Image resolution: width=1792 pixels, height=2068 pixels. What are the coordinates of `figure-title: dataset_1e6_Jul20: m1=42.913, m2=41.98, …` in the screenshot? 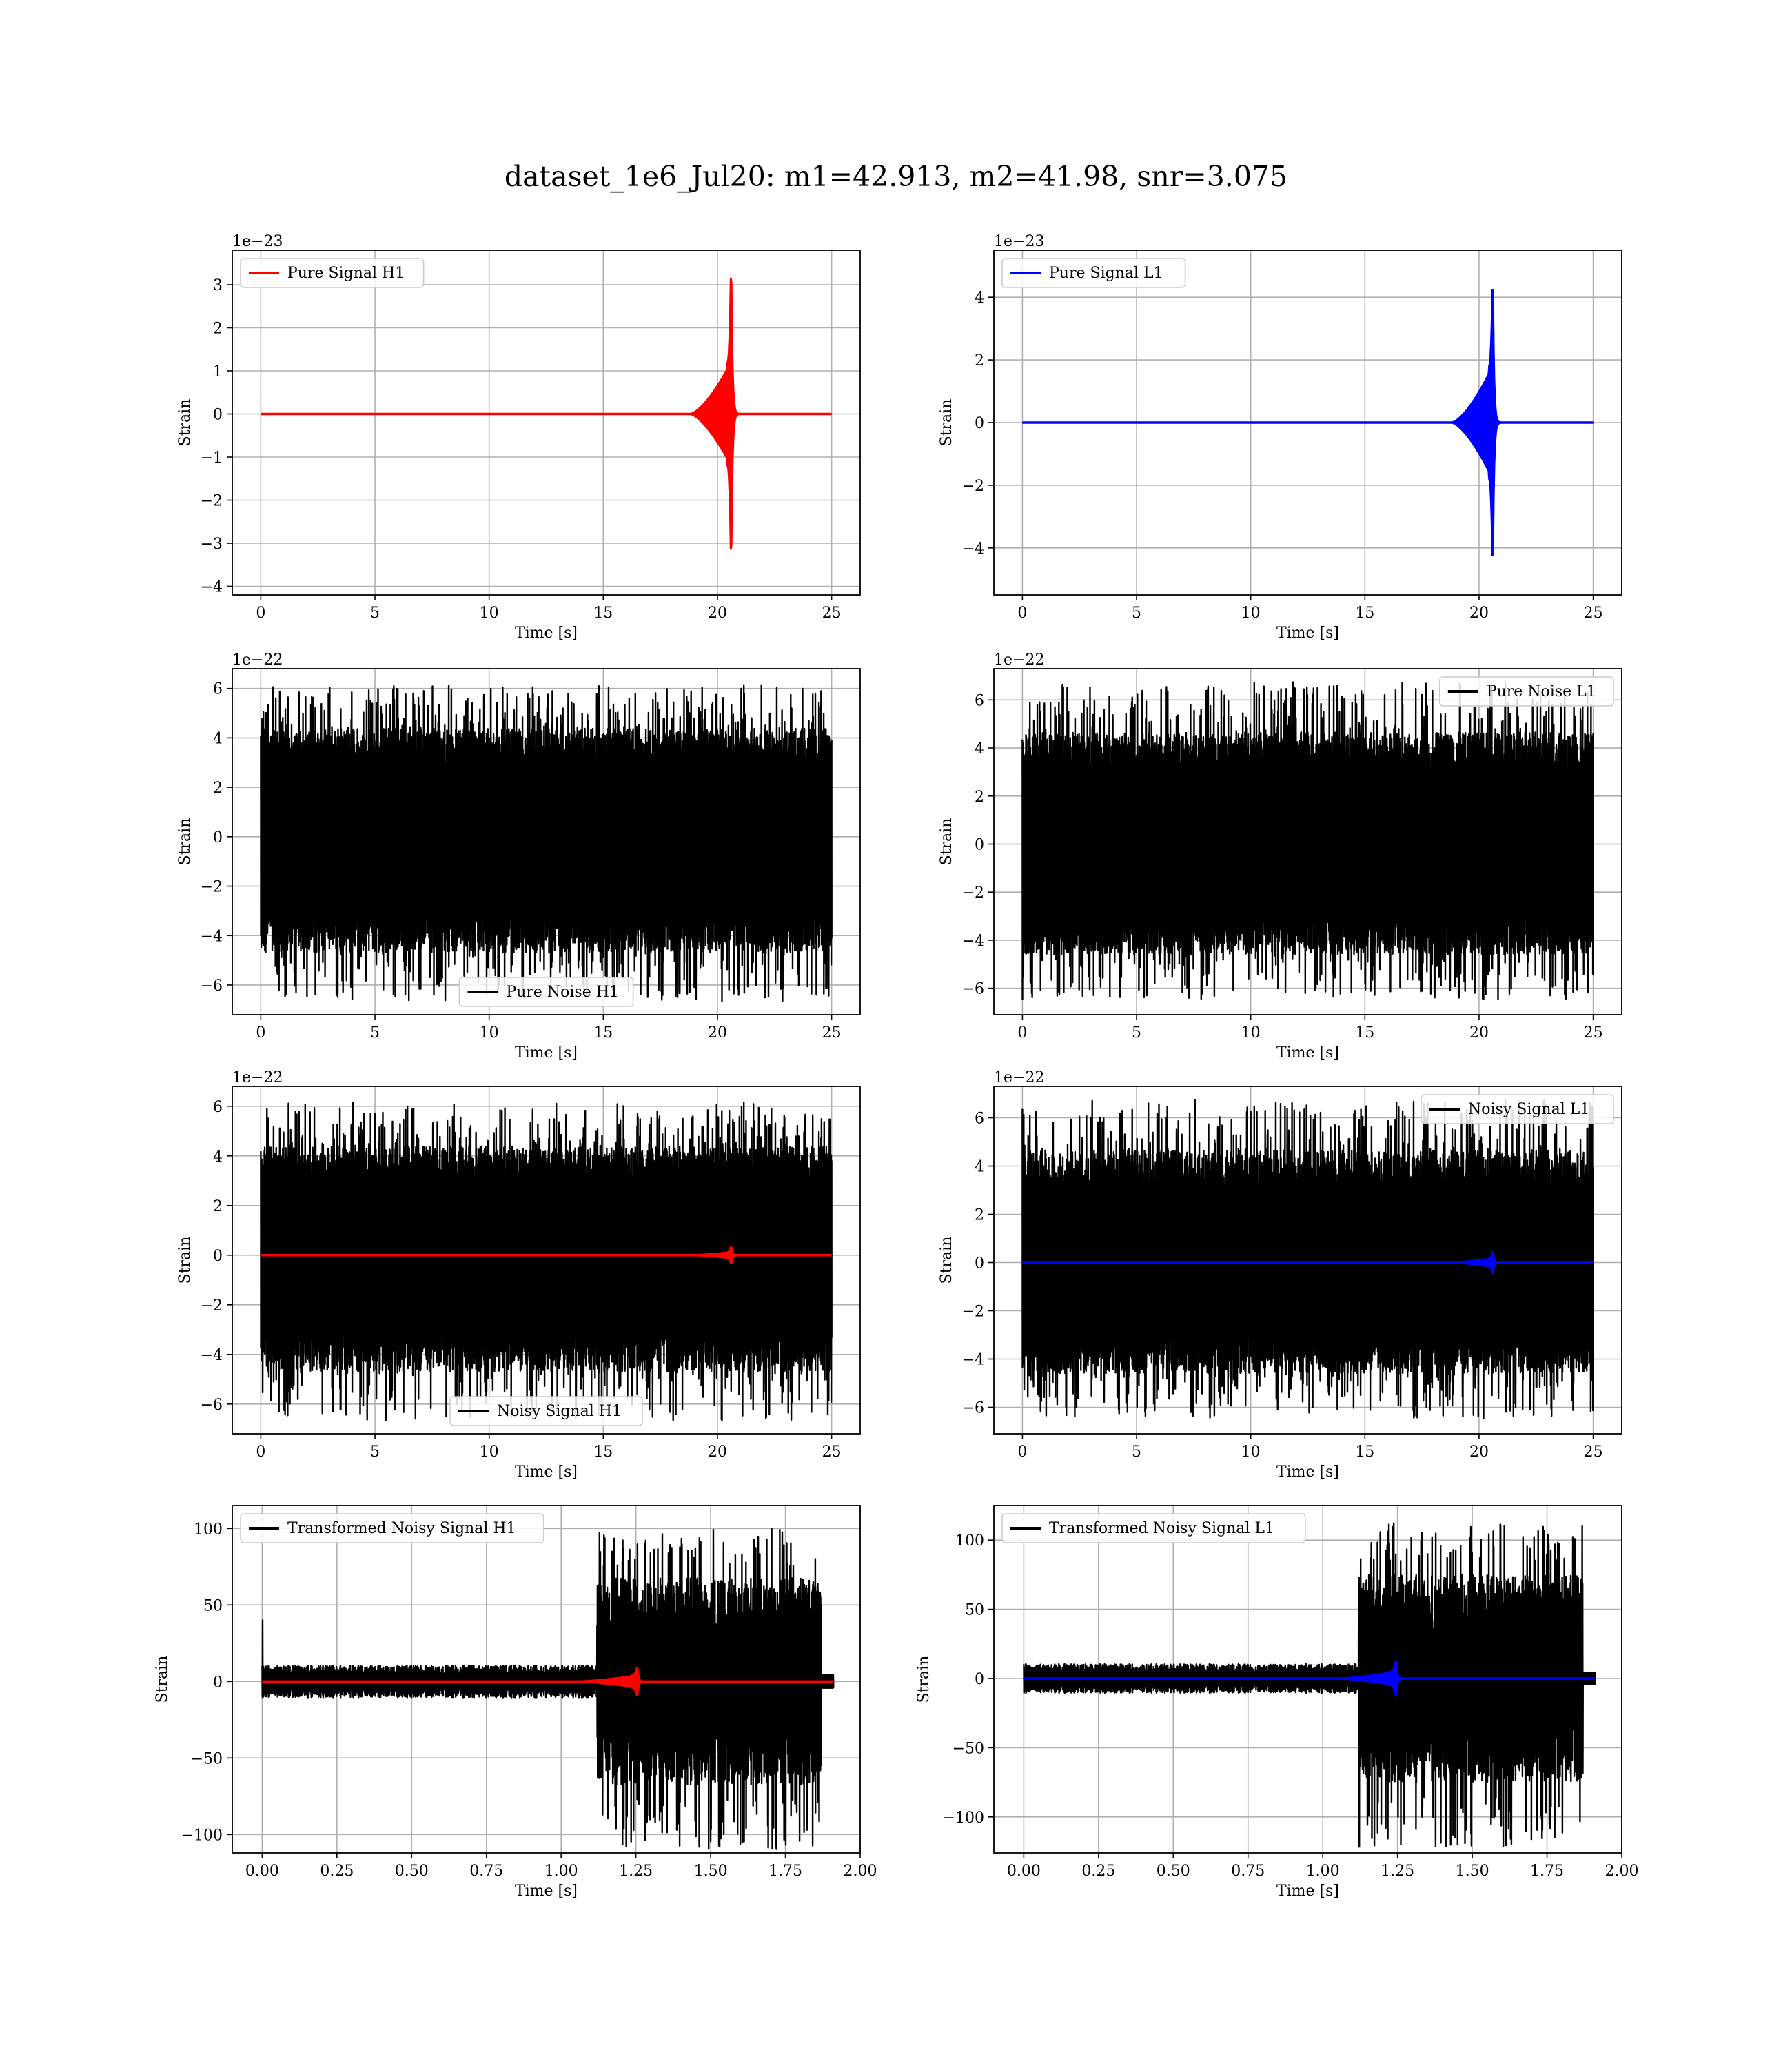 It's located at (896, 176).